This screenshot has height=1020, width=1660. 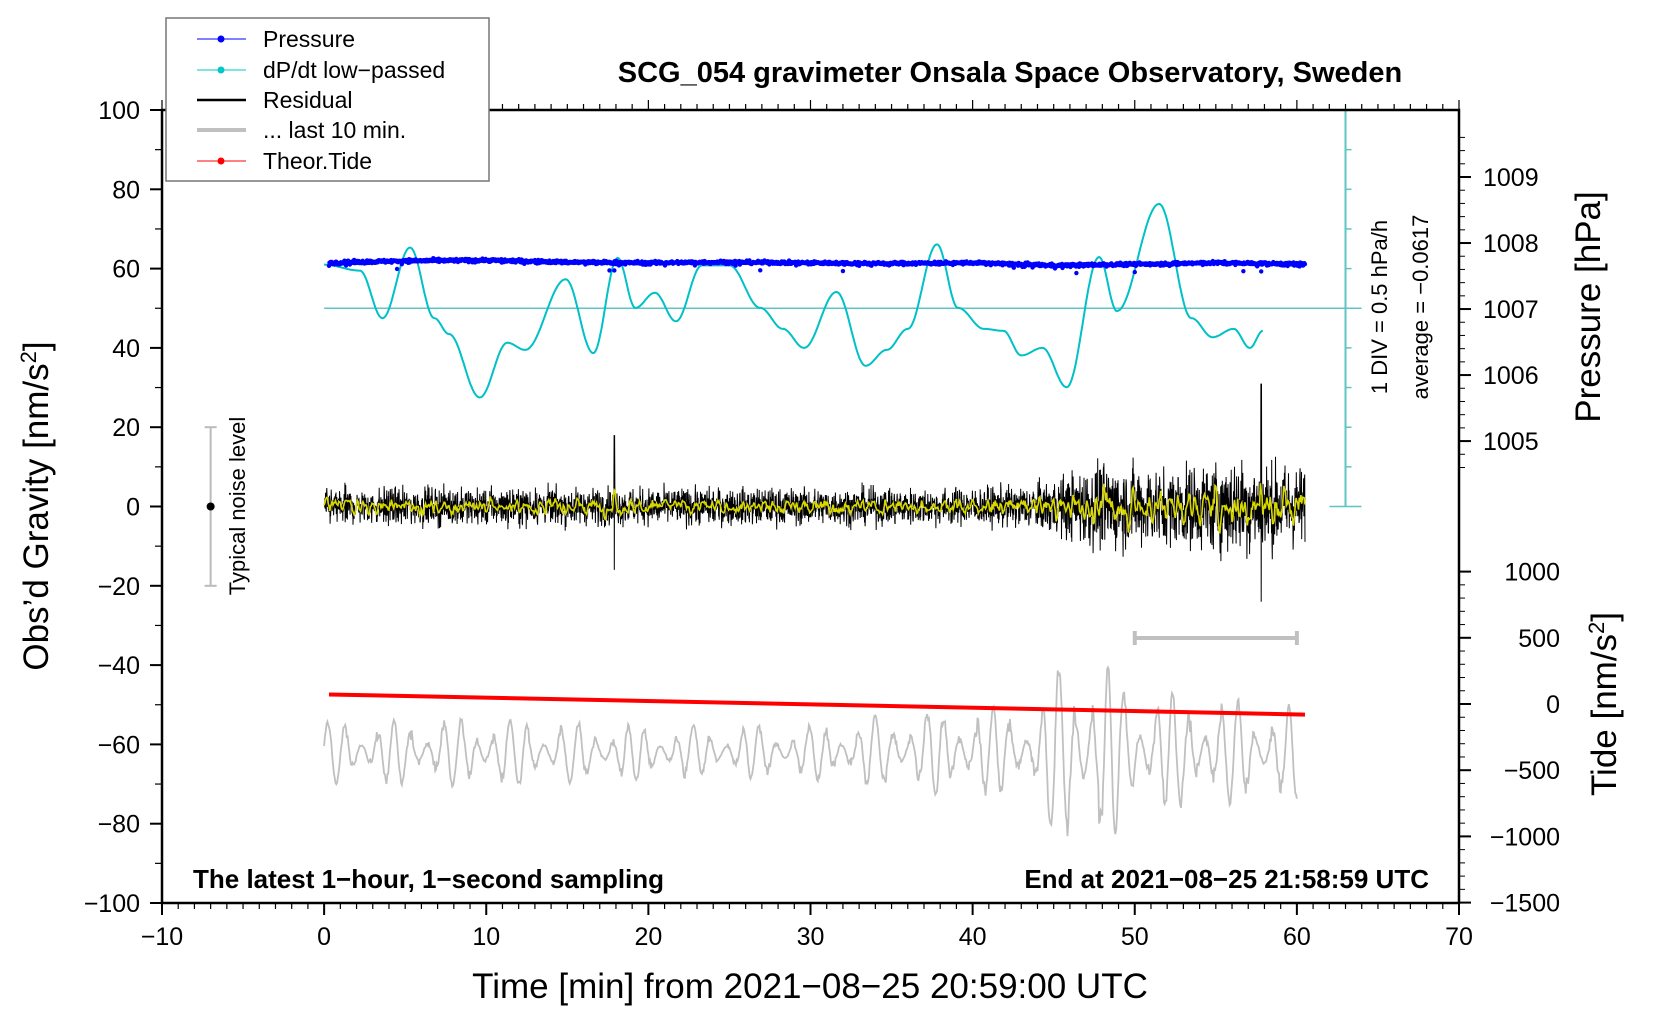 I want to click on y-tick-label: −100, so click(x=112, y=904).